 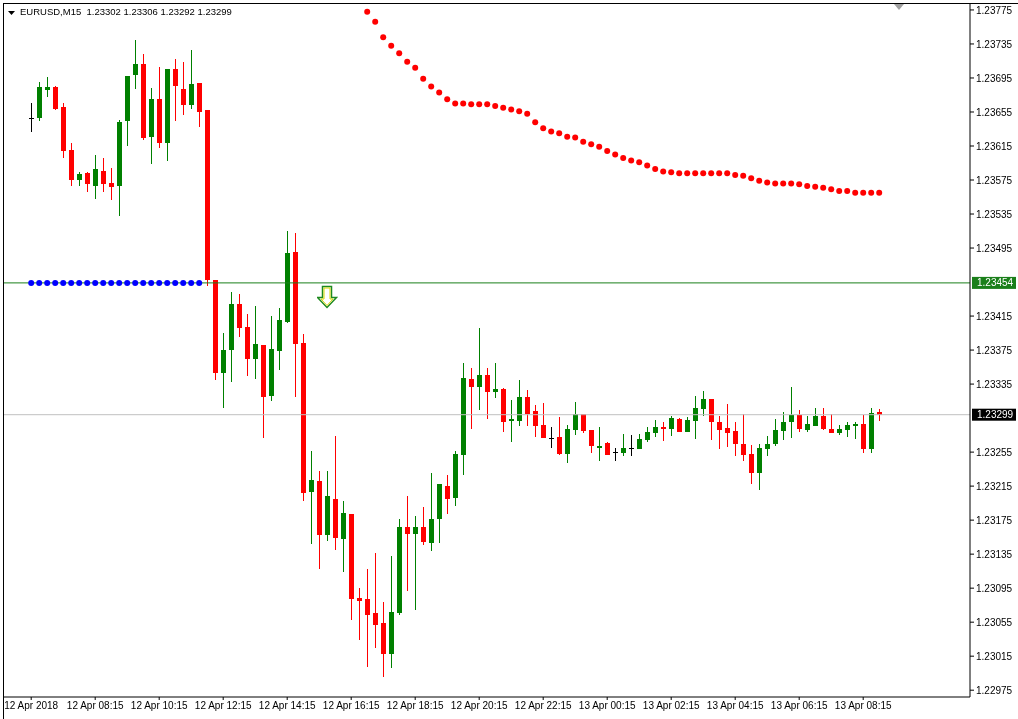 I want to click on y-tick-label: 1.23495, so click(x=994, y=248).